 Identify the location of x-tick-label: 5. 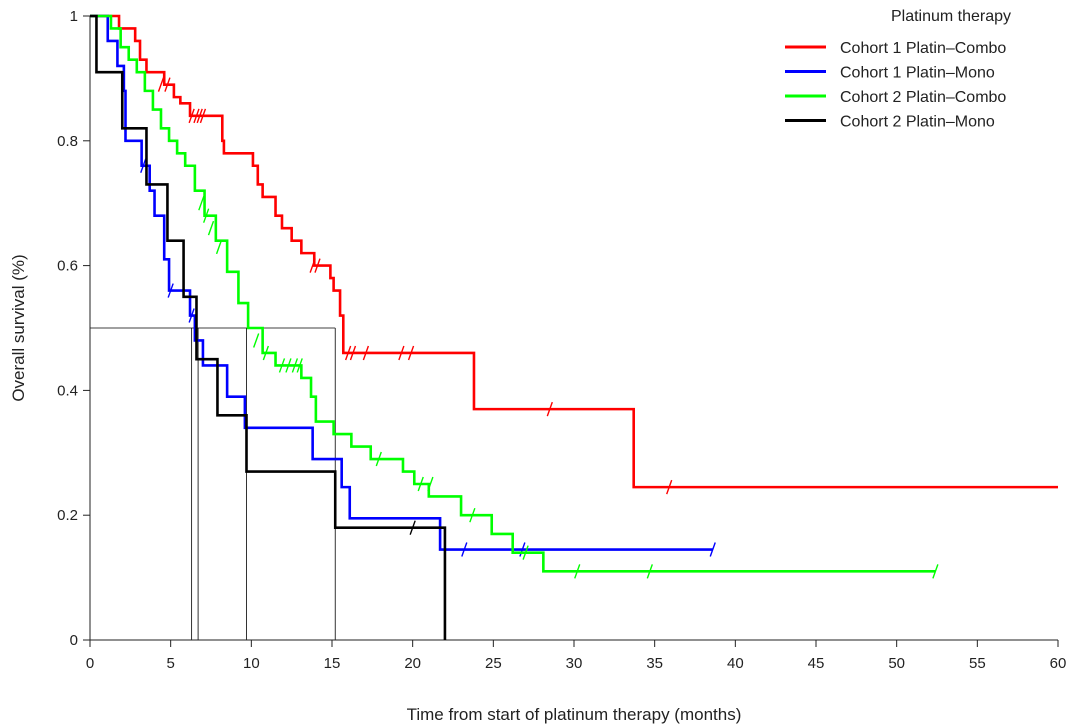
(170, 663).